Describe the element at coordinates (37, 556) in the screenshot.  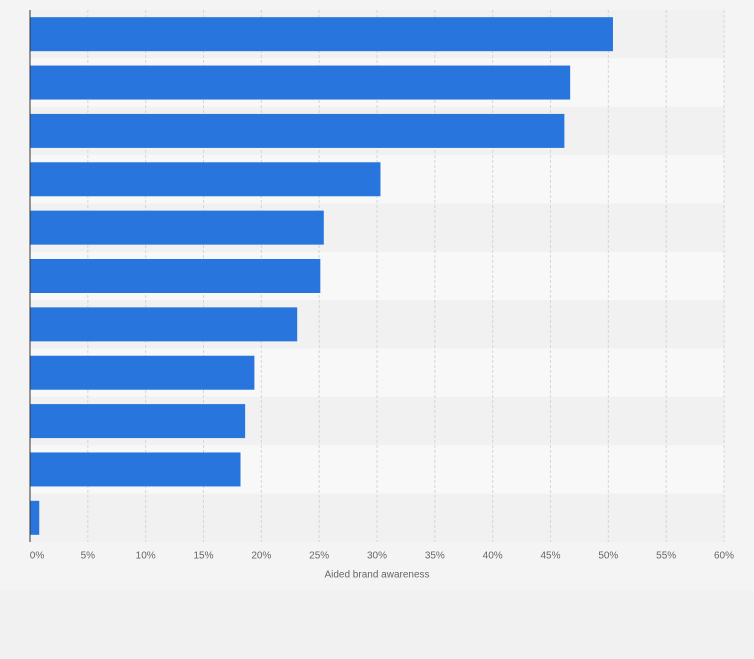
I see `x-tick-label: 0%` at that location.